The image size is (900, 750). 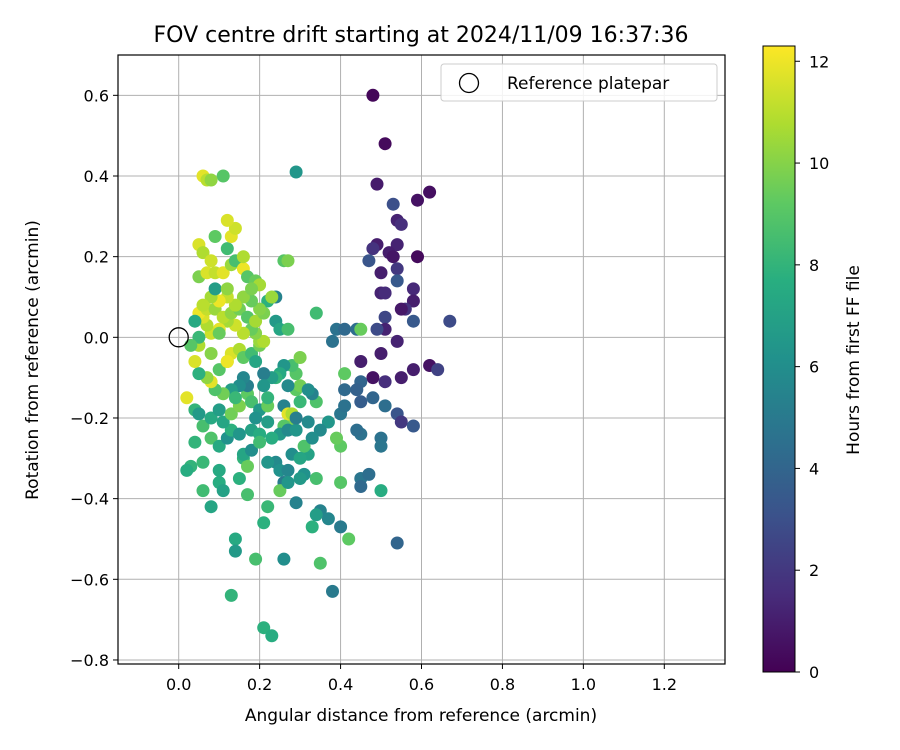 I want to click on colorbar: 0 2 4 6 8 10 12 Hours from first FF file, so click(x=813, y=363).